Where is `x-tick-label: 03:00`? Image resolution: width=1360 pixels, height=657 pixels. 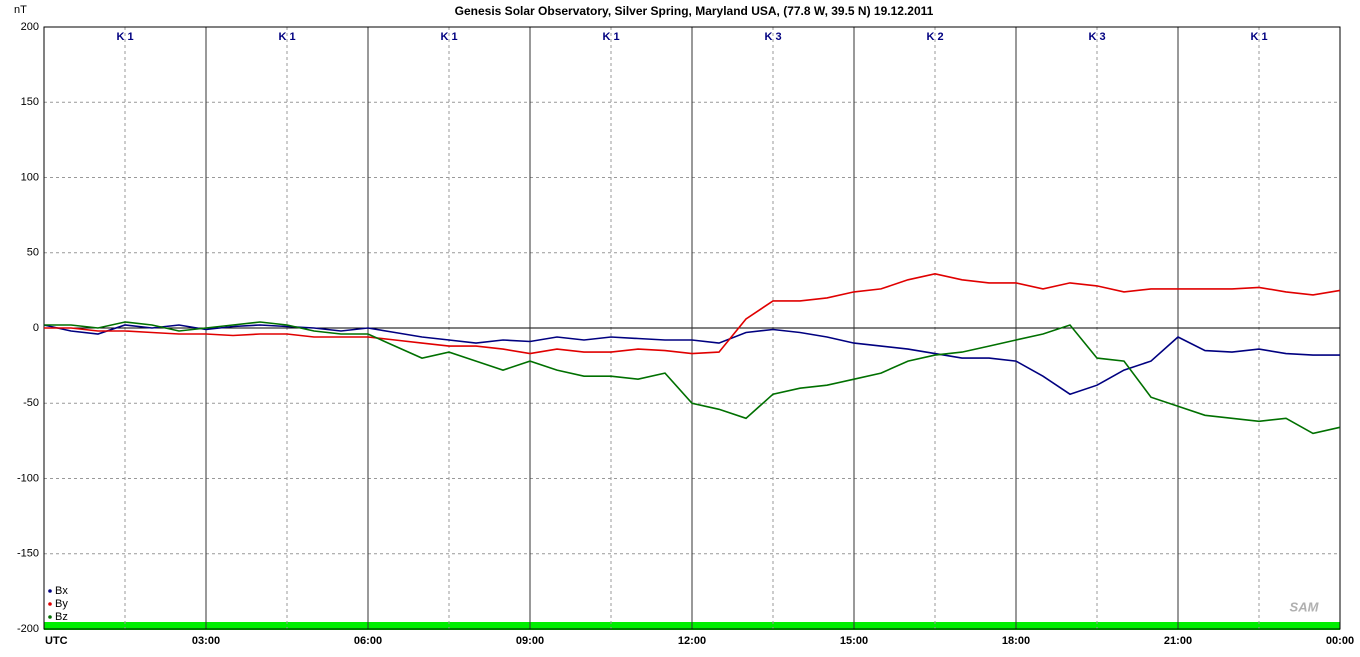
x-tick-label: 03:00 is located at coordinates (206, 641).